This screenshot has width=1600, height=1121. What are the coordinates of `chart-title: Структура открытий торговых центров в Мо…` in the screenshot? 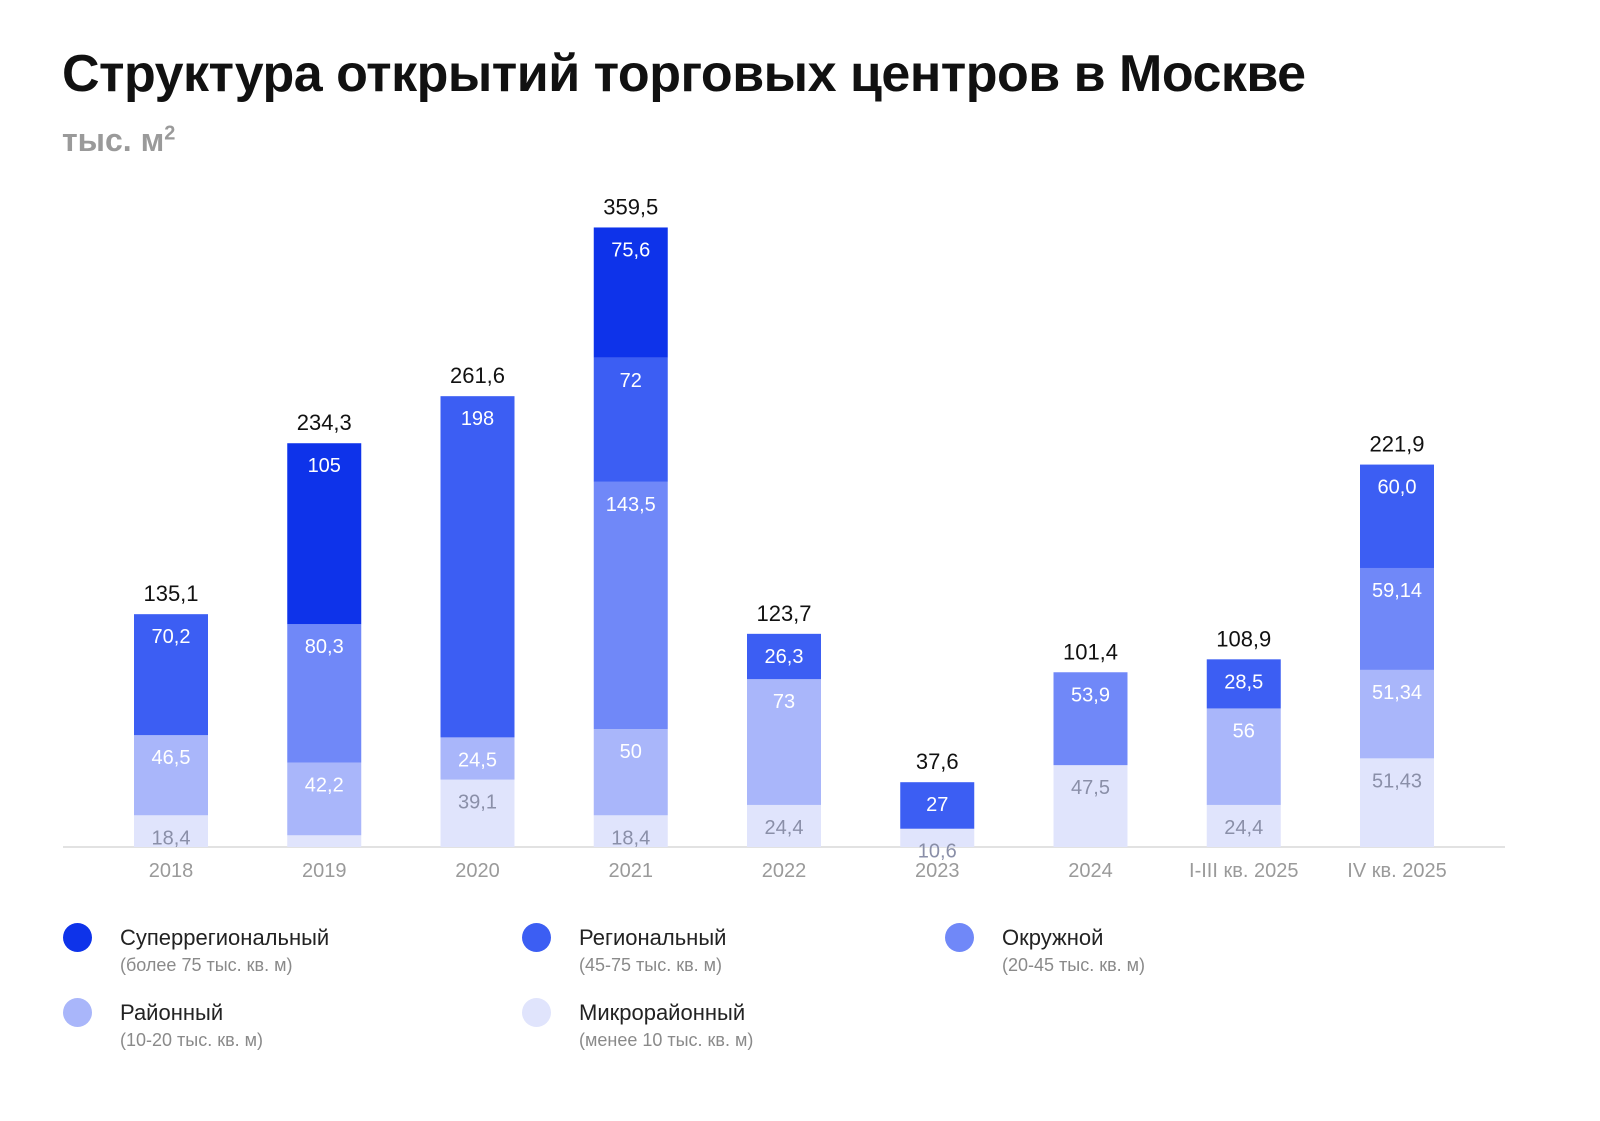 It's located at (684, 74).